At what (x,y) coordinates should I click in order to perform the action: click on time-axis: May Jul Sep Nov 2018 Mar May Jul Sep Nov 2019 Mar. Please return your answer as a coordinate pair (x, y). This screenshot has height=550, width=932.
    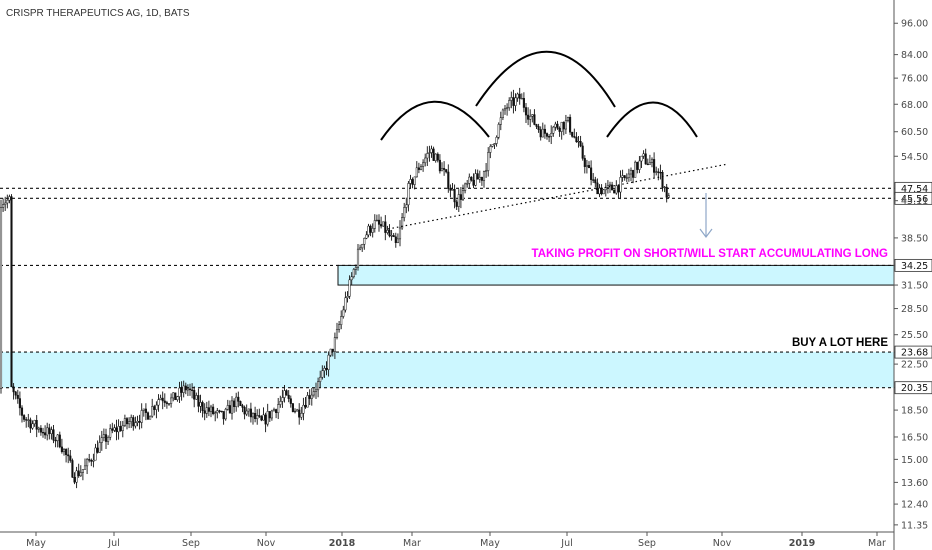
    Looking at the image, I should click on (447, 540).